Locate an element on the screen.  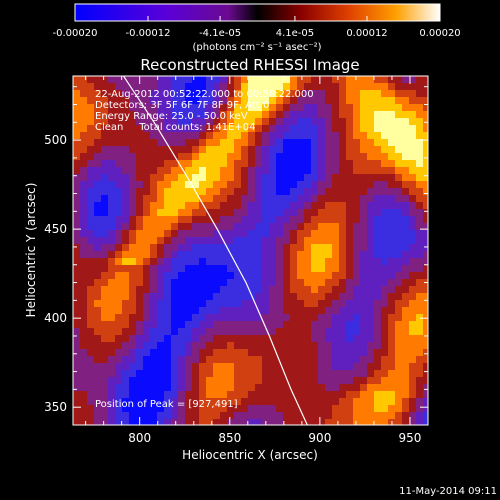
info-line: Clean Total counts: 1.41E+04 is located at coordinates (175, 127).